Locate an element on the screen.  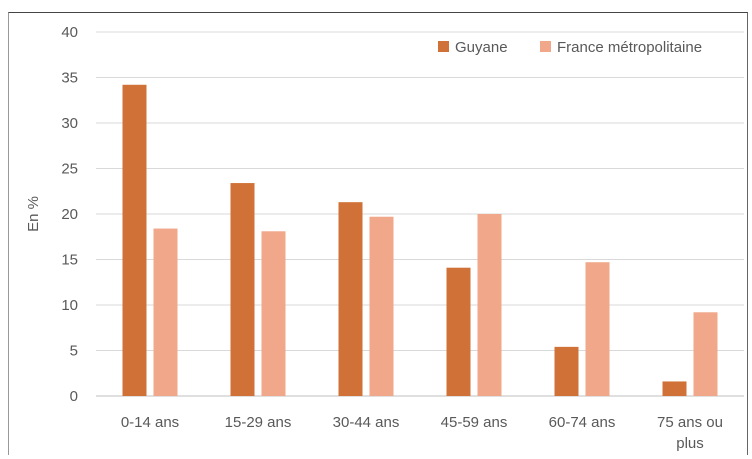
legend-label: France métropolitaine is located at coordinates (629, 47).